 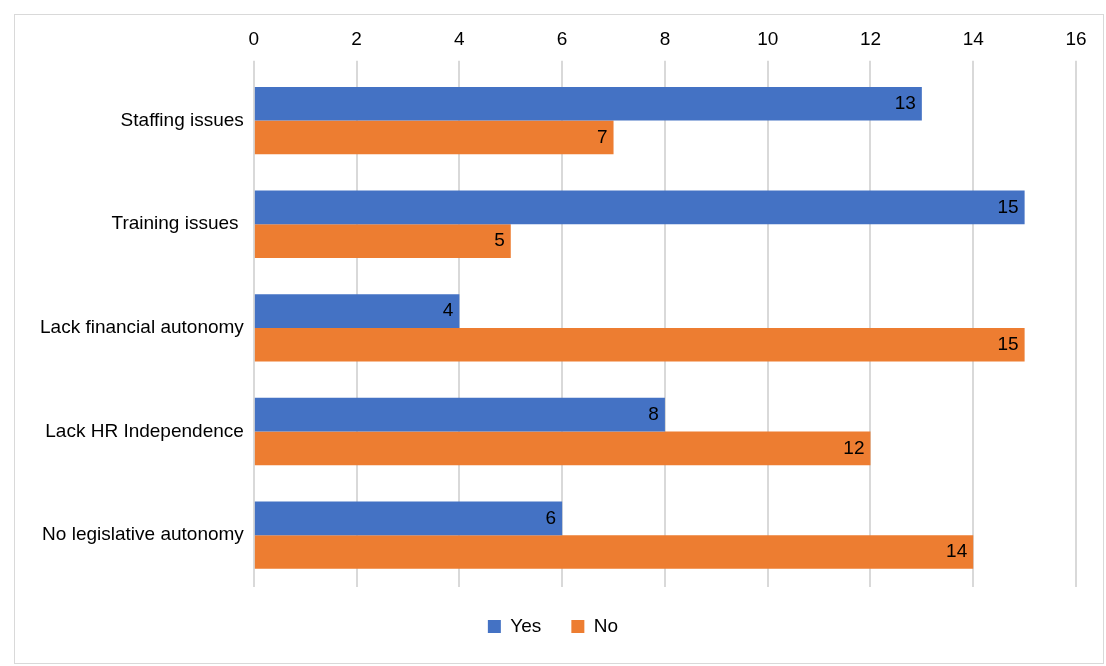 I want to click on legend-label: No, so click(x=606, y=625).